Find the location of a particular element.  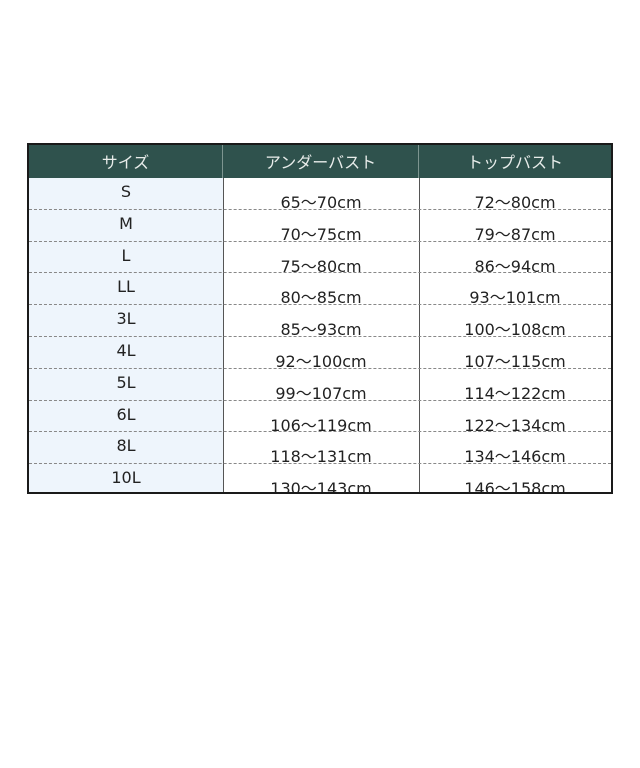

top-bust-cell: 93～101cm is located at coordinates (515, 296).